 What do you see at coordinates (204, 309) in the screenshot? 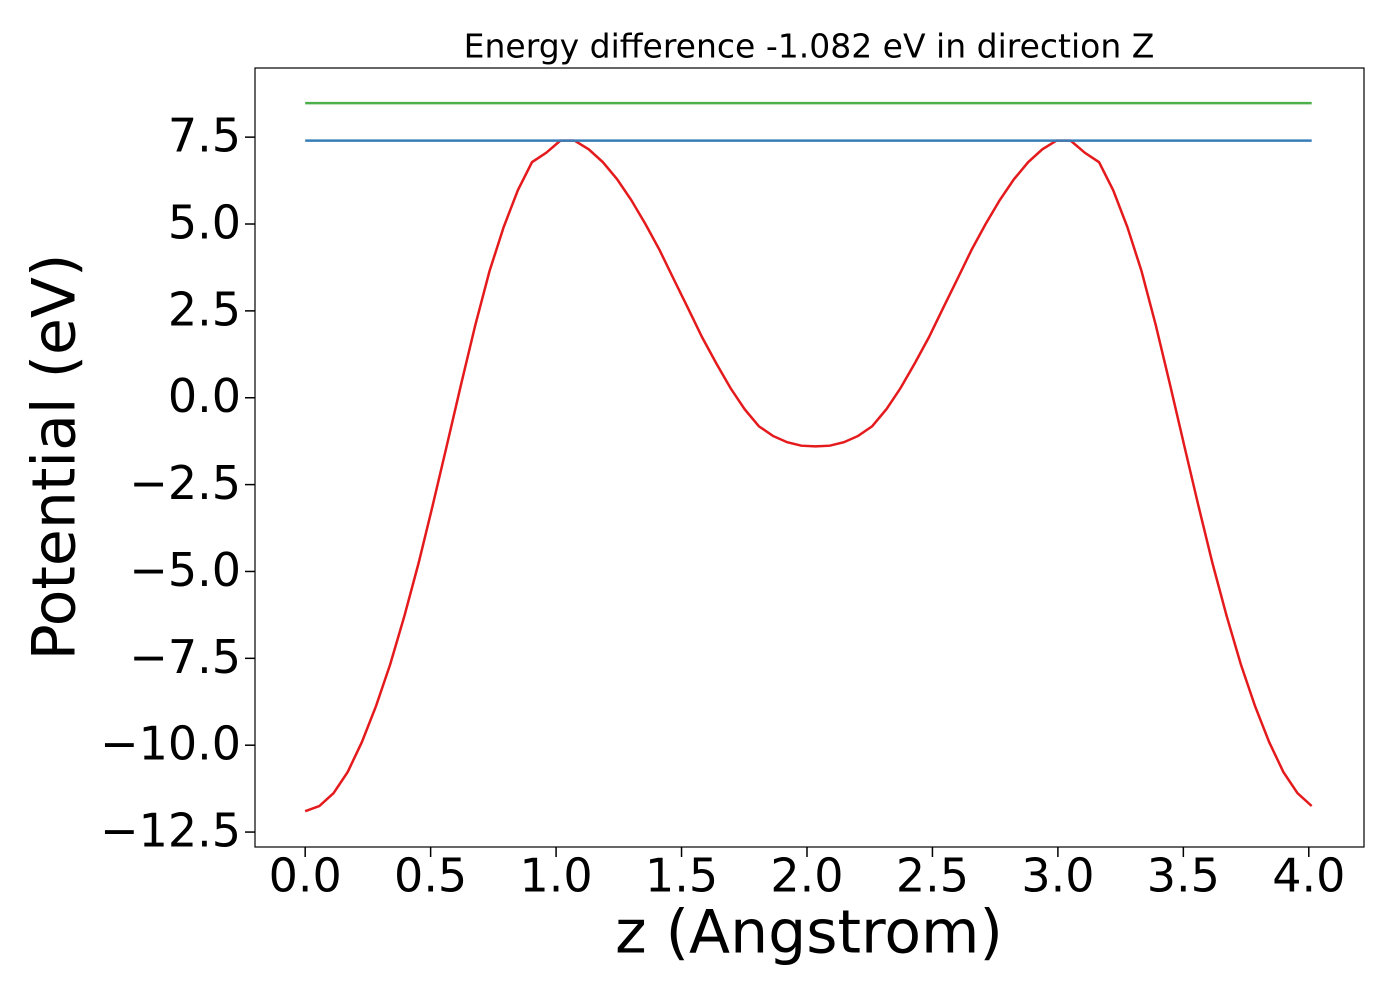
I see `y-tick-label: 2.5` at bounding box center [204, 309].